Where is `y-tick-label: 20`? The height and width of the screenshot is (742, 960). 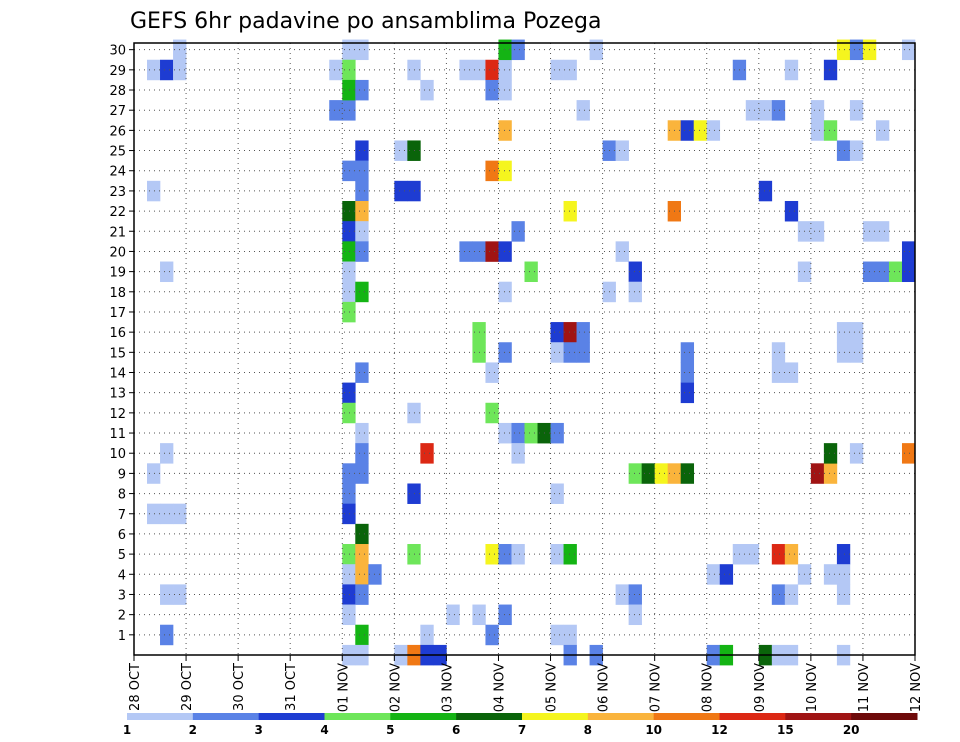
y-tick-label: 20 is located at coordinates (117, 252).